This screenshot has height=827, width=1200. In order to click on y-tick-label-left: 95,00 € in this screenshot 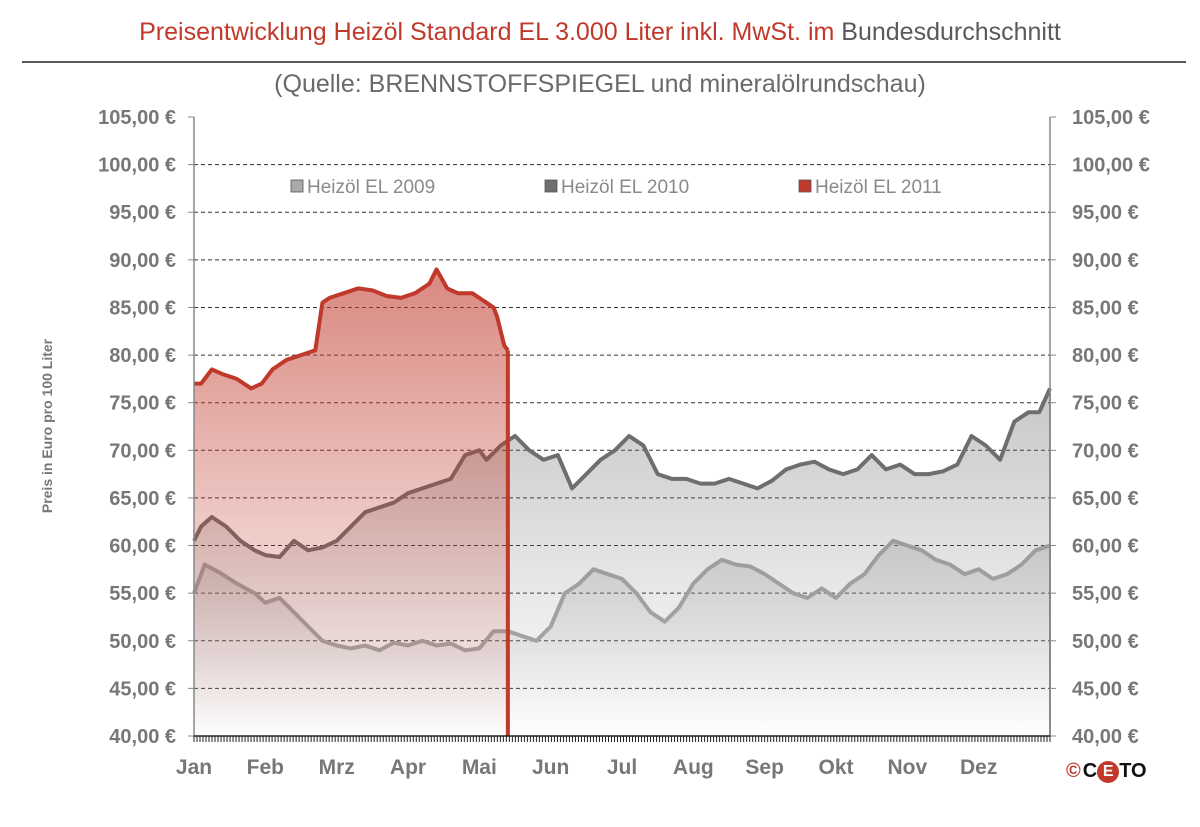, I will do `click(142, 213)`.